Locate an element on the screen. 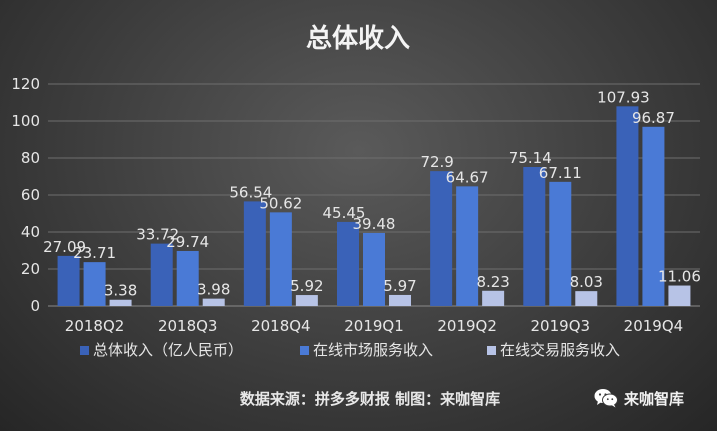  wechat-icon is located at coordinates (606, 398).